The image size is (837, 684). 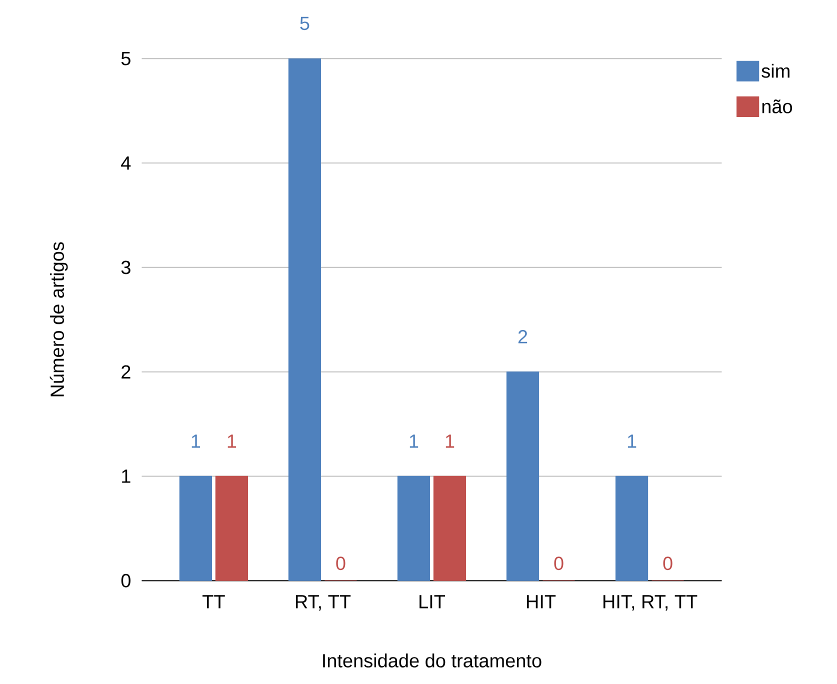 I want to click on y-tick-label: 2, so click(x=126, y=371).